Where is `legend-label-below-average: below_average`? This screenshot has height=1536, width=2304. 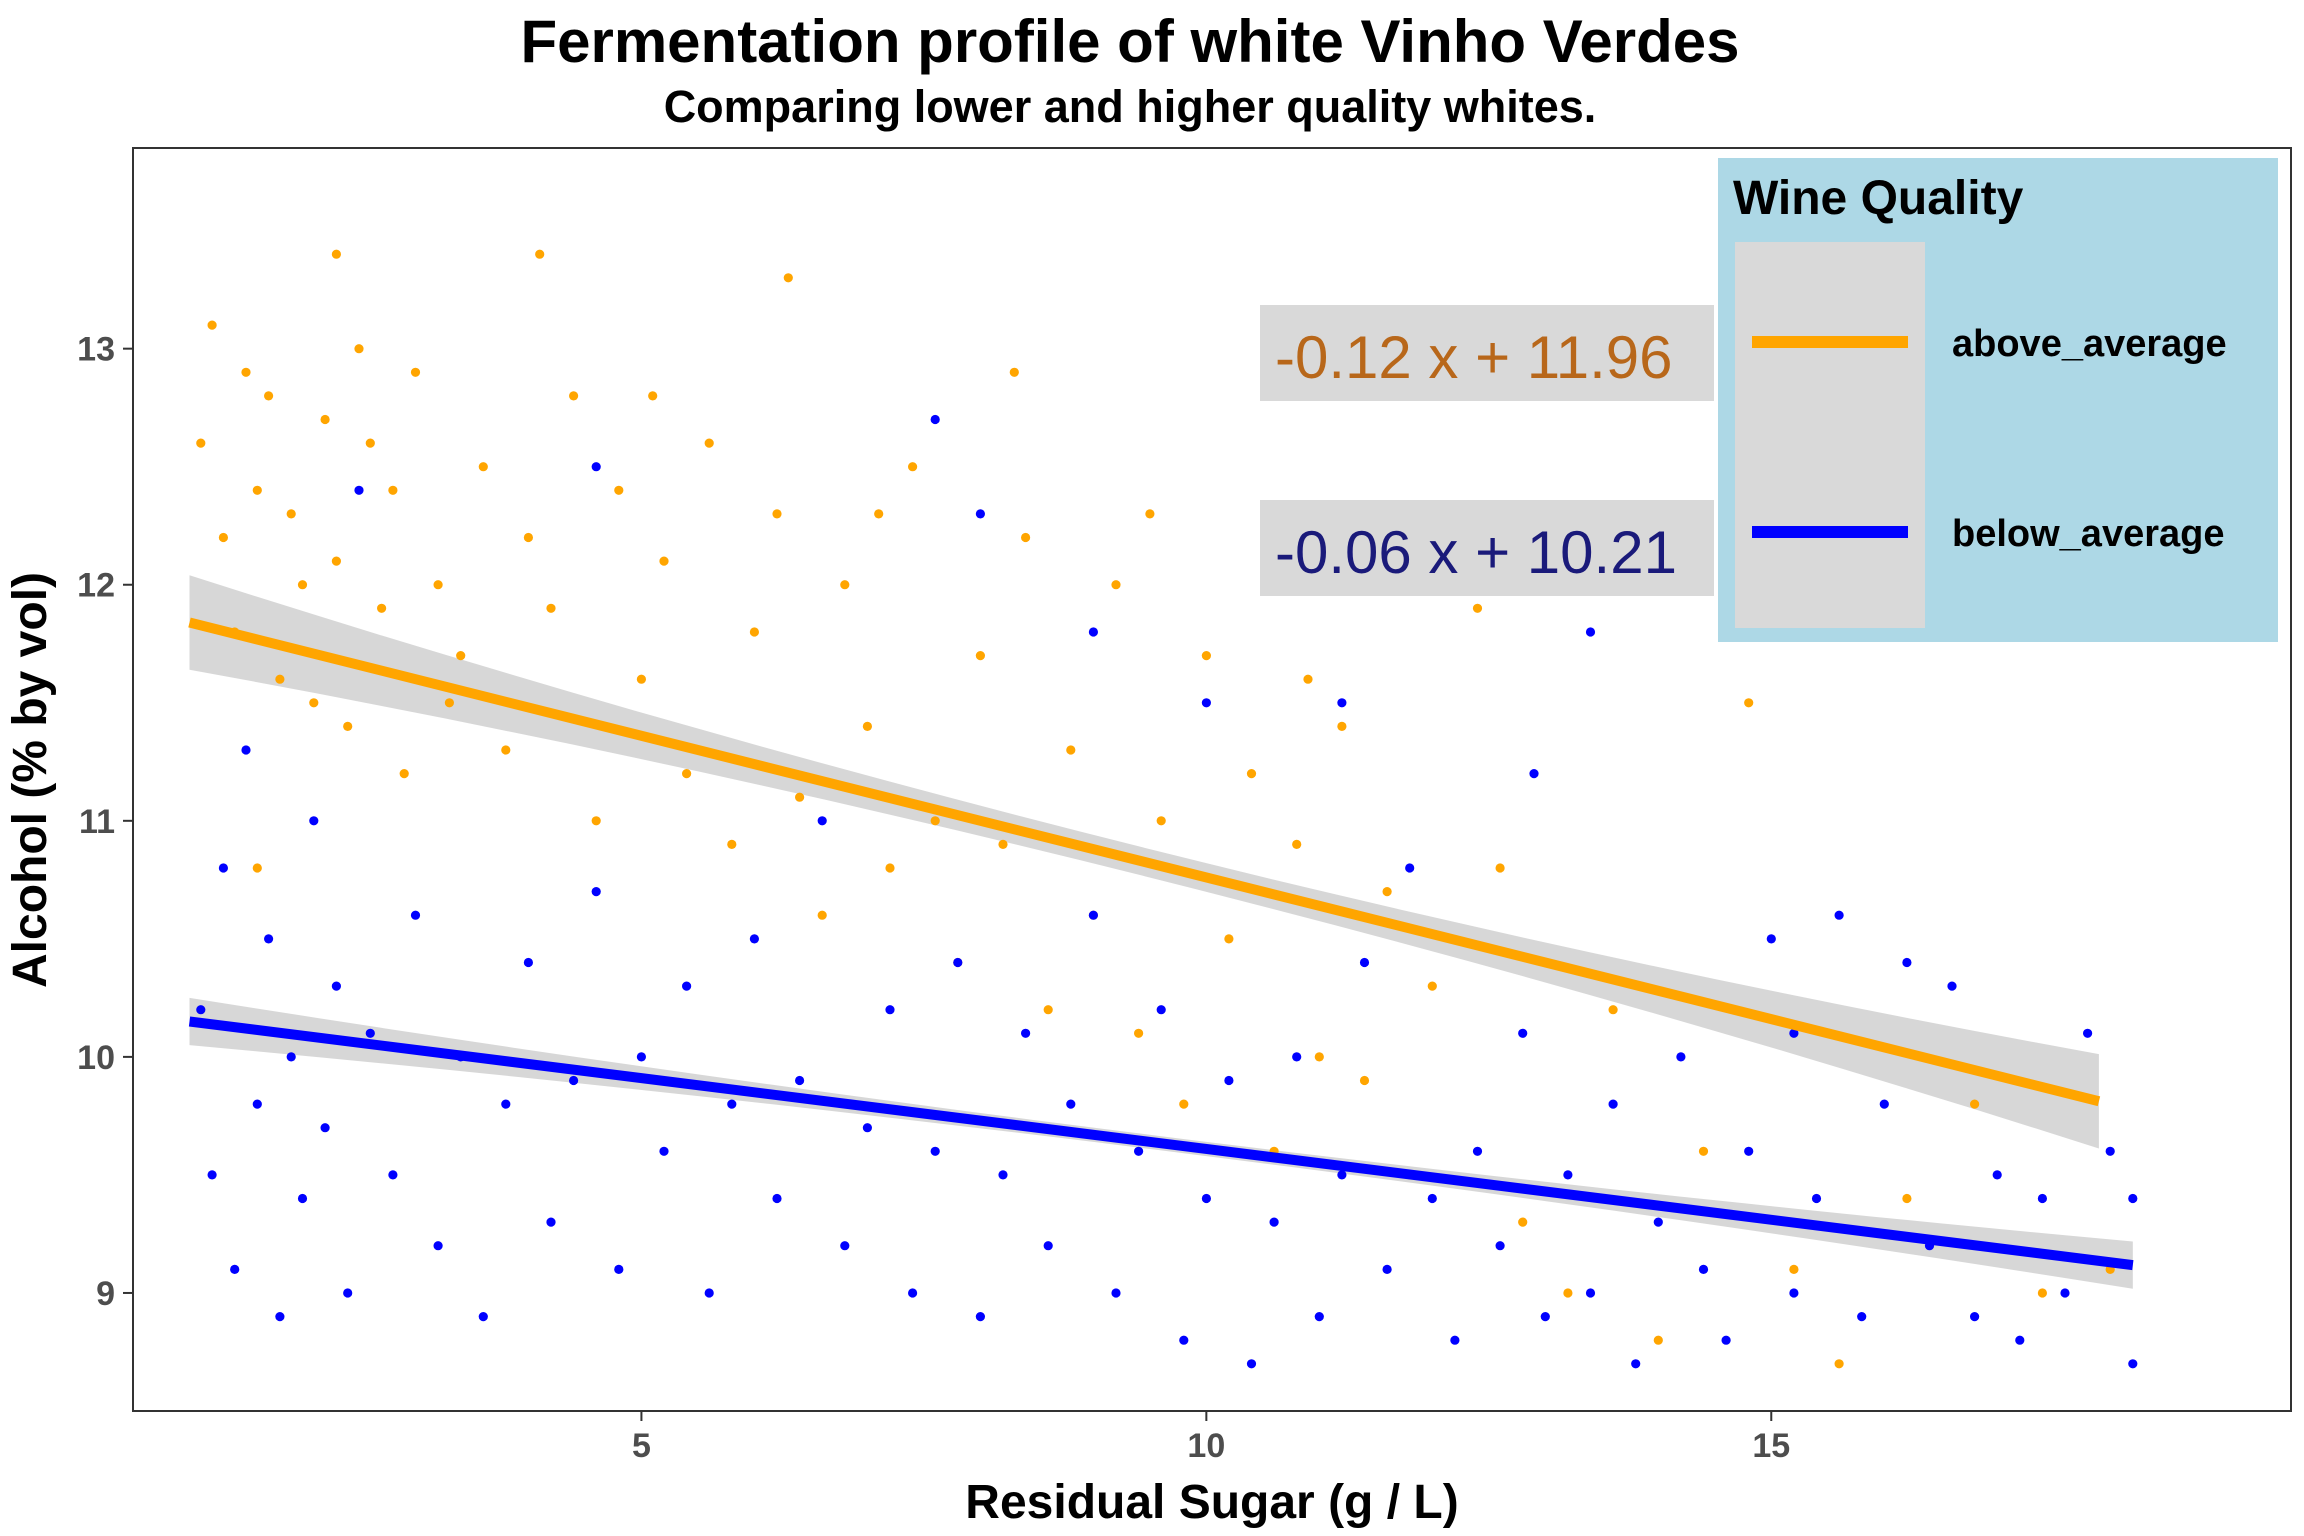 legend-label-below-average: below_average is located at coordinates (2088, 534).